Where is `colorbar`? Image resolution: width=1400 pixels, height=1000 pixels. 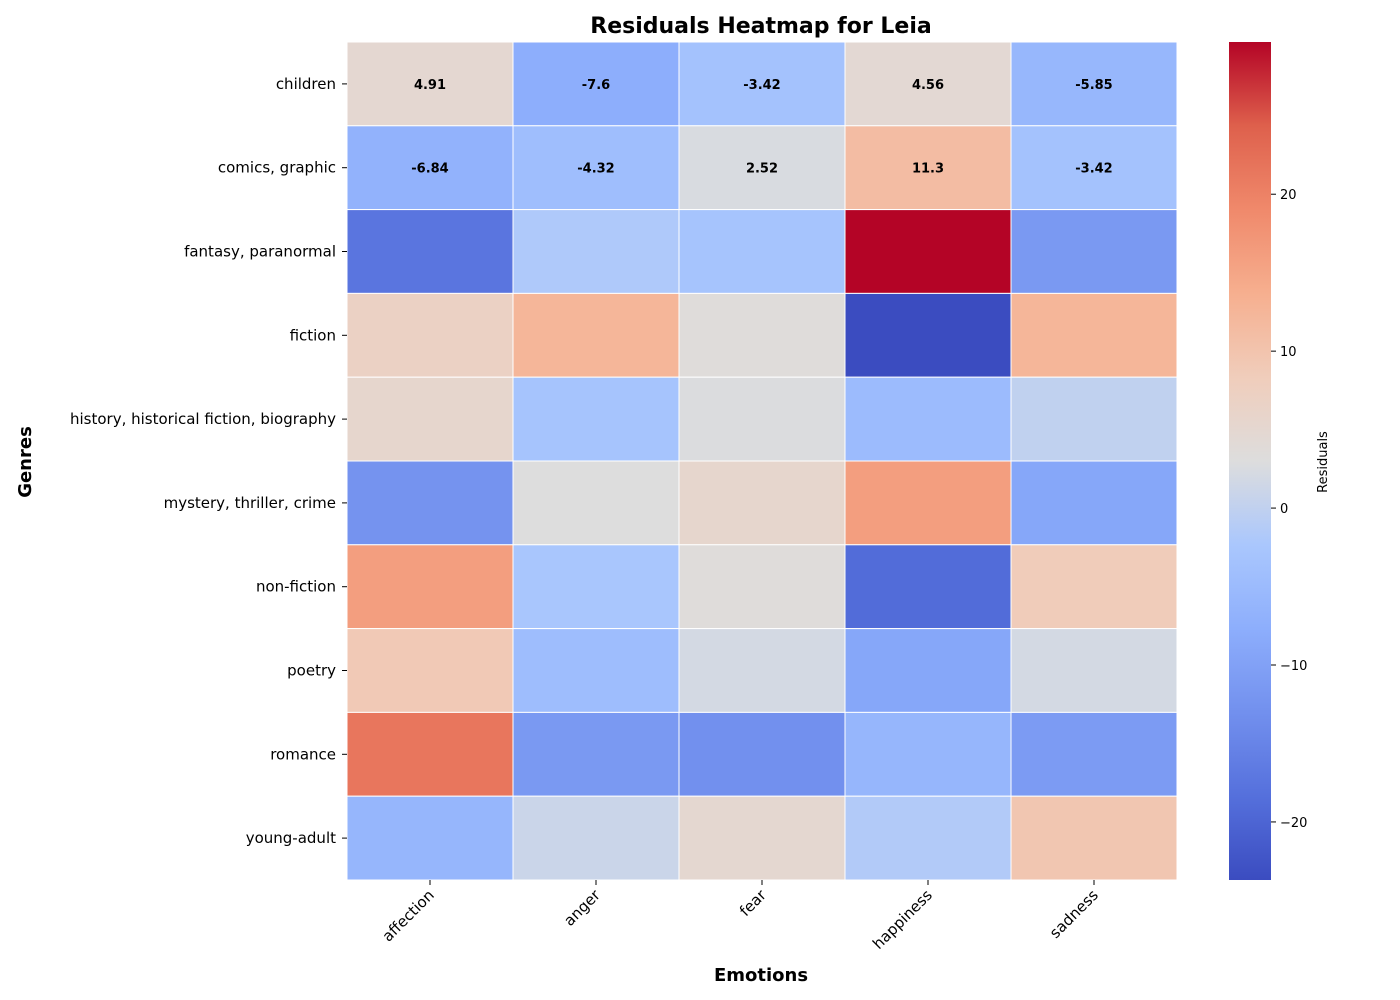
colorbar is located at coordinates (1250, 461).